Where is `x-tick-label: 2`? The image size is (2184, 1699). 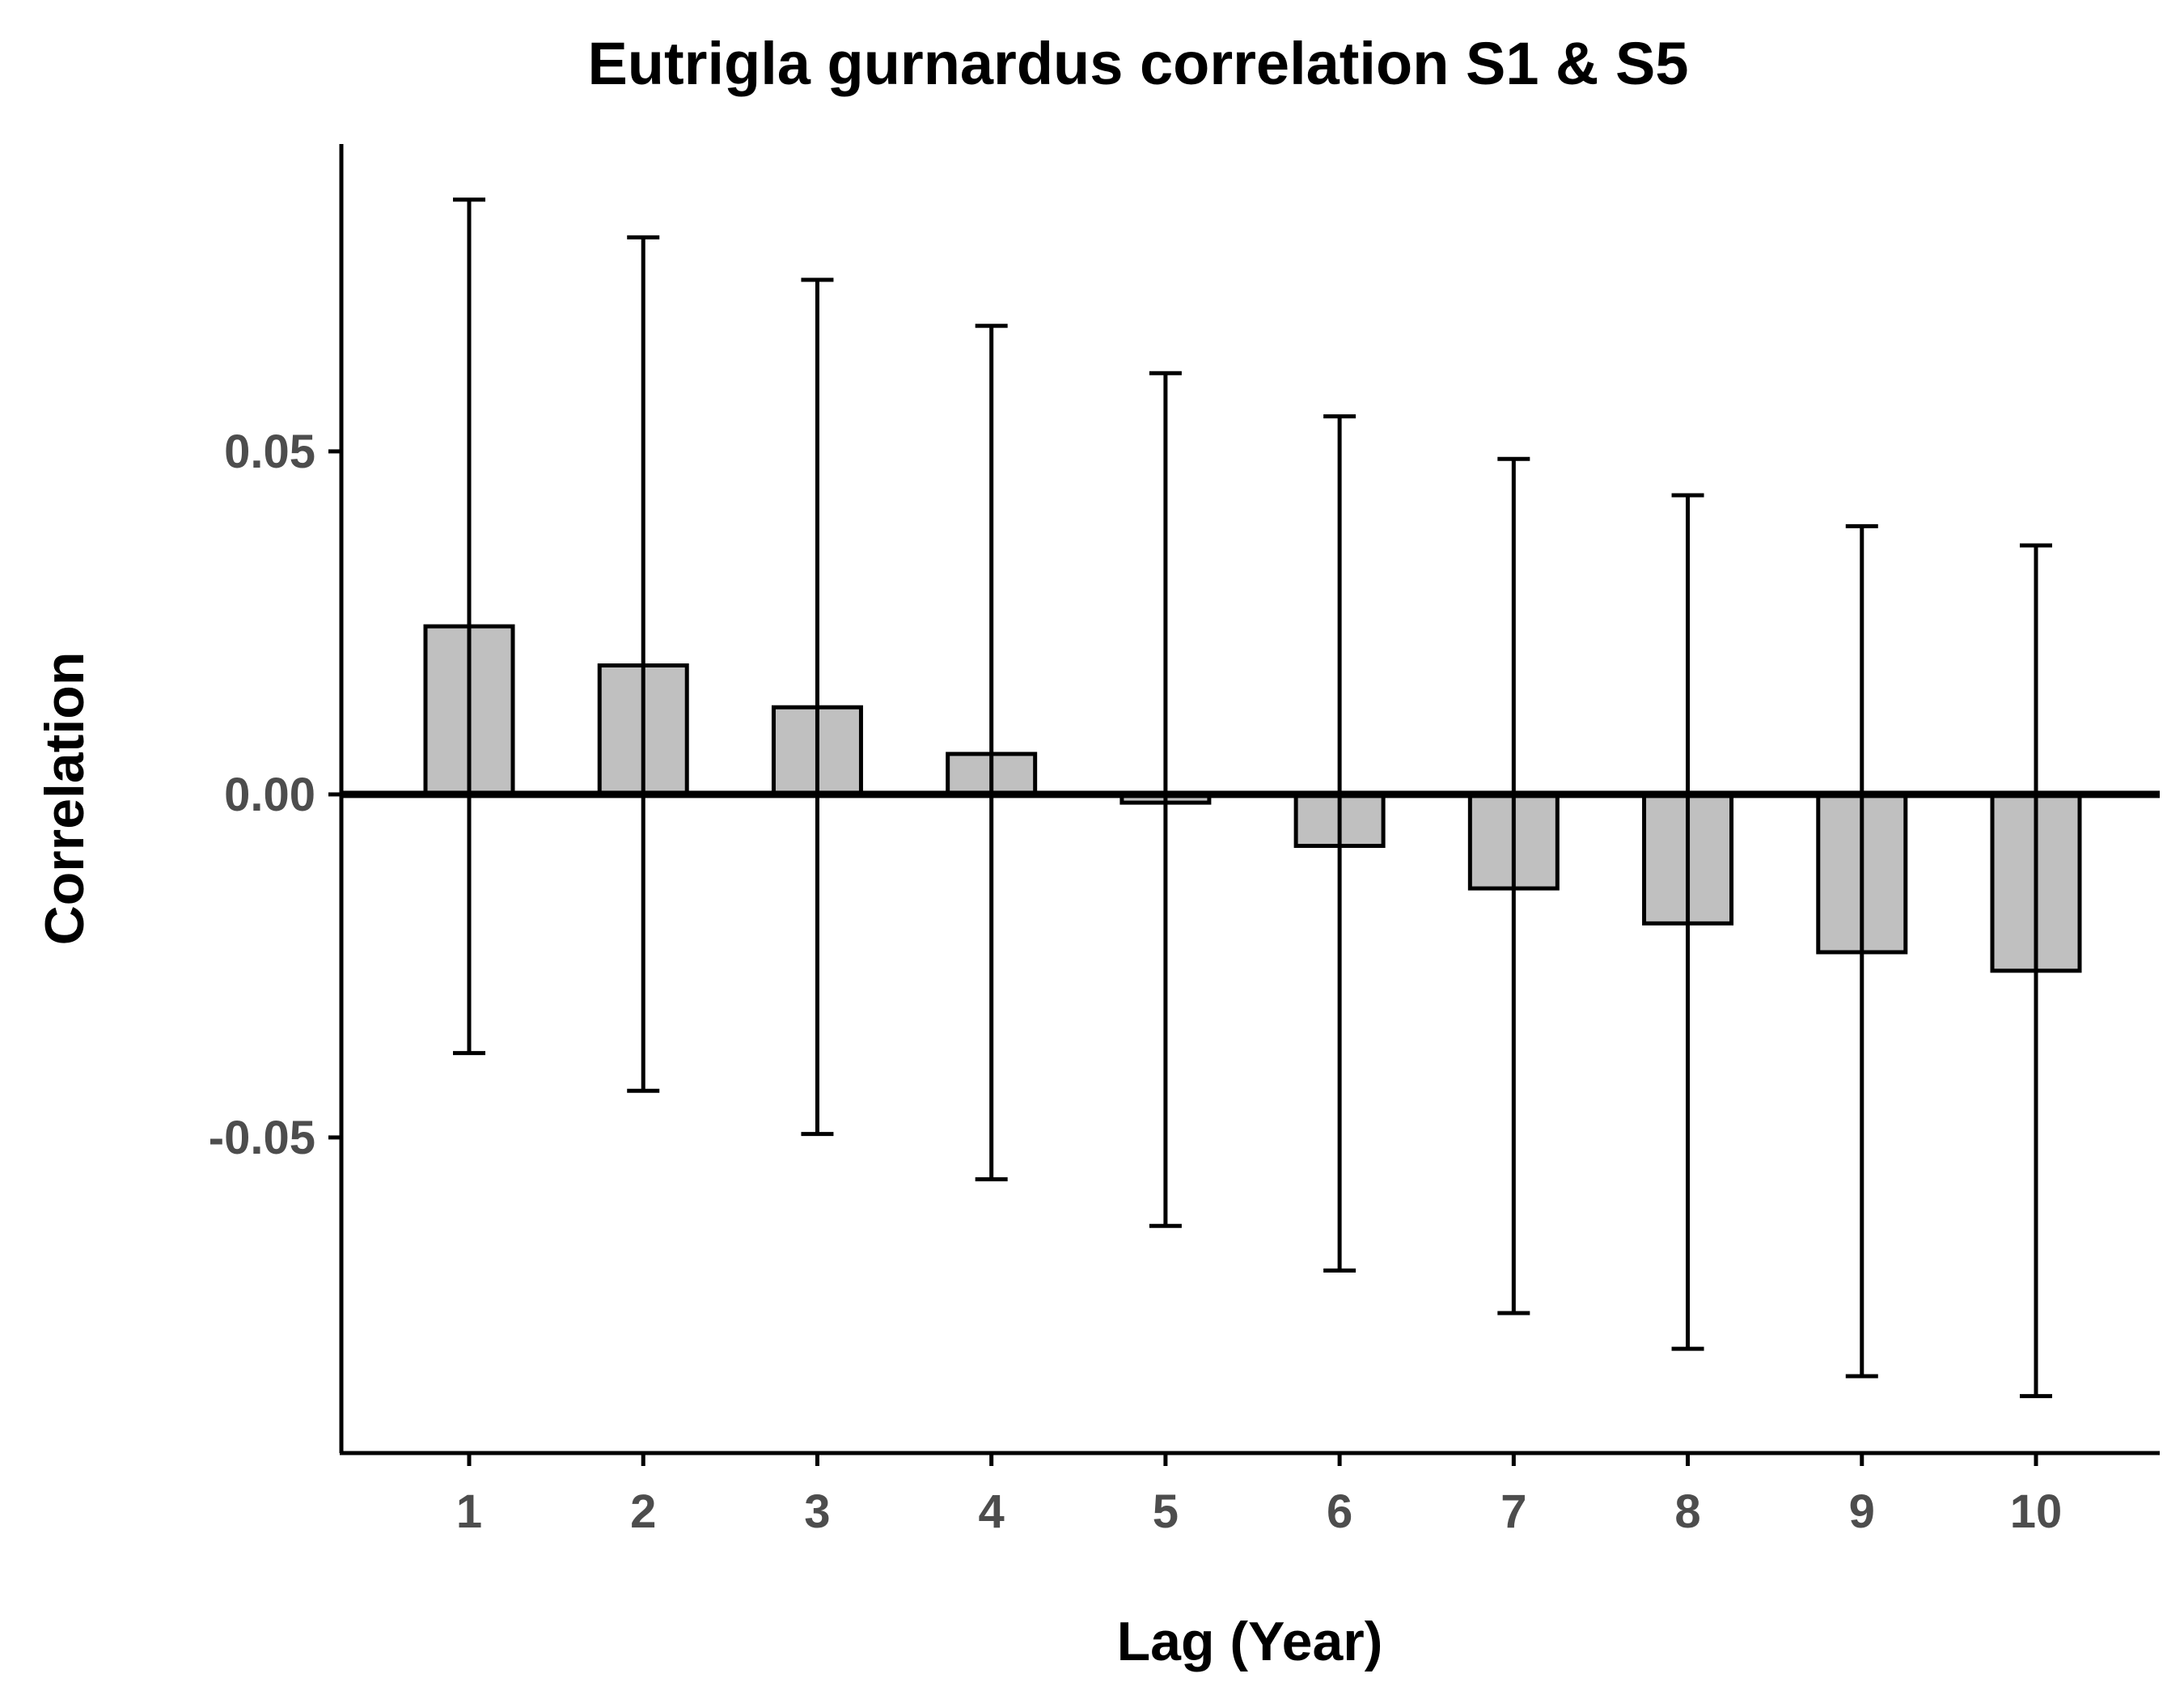
x-tick-label: 2 is located at coordinates (643, 1511).